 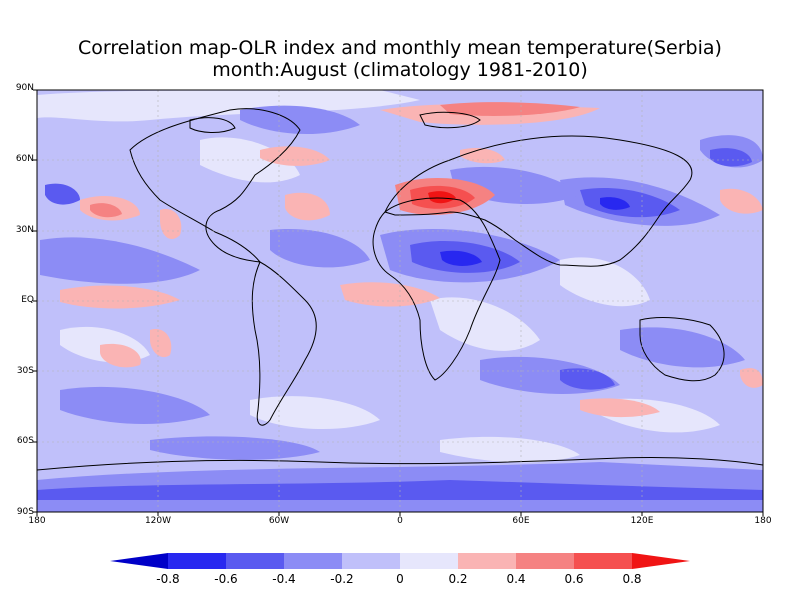 I want to click on lon-label-120w: 120W, so click(x=158, y=521).